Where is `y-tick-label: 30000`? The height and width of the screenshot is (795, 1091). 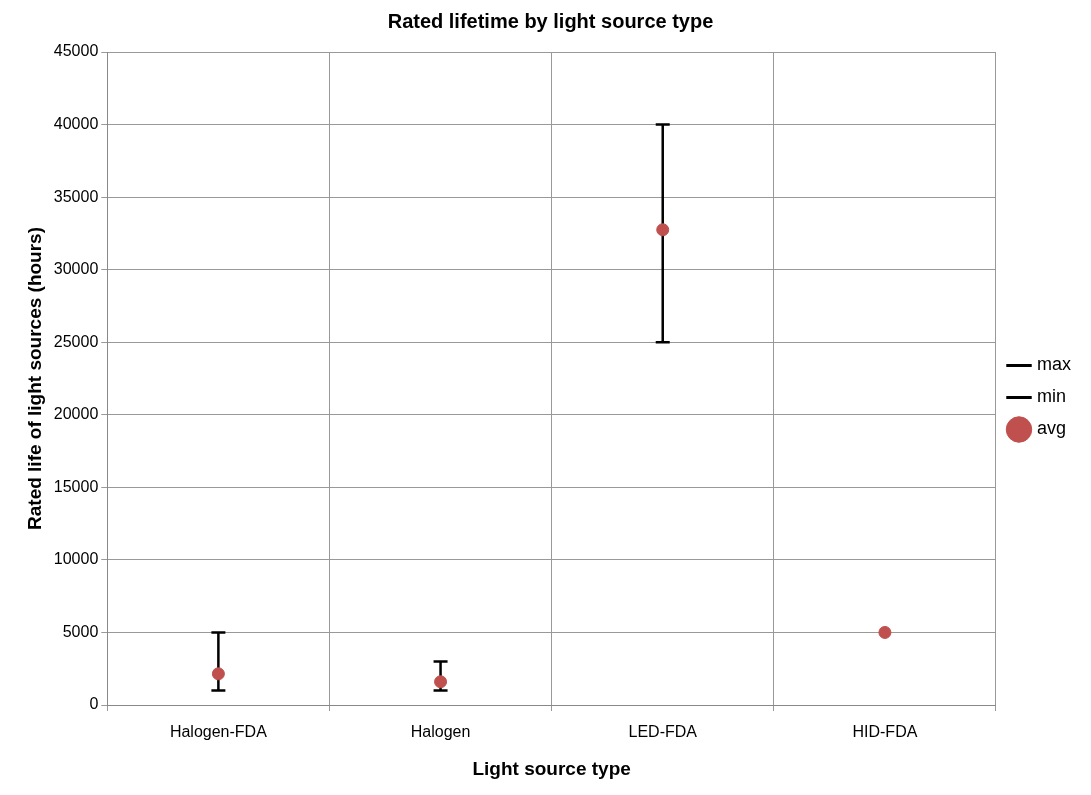
y-tick-label: 30000 is located at coordinates (76, 269).